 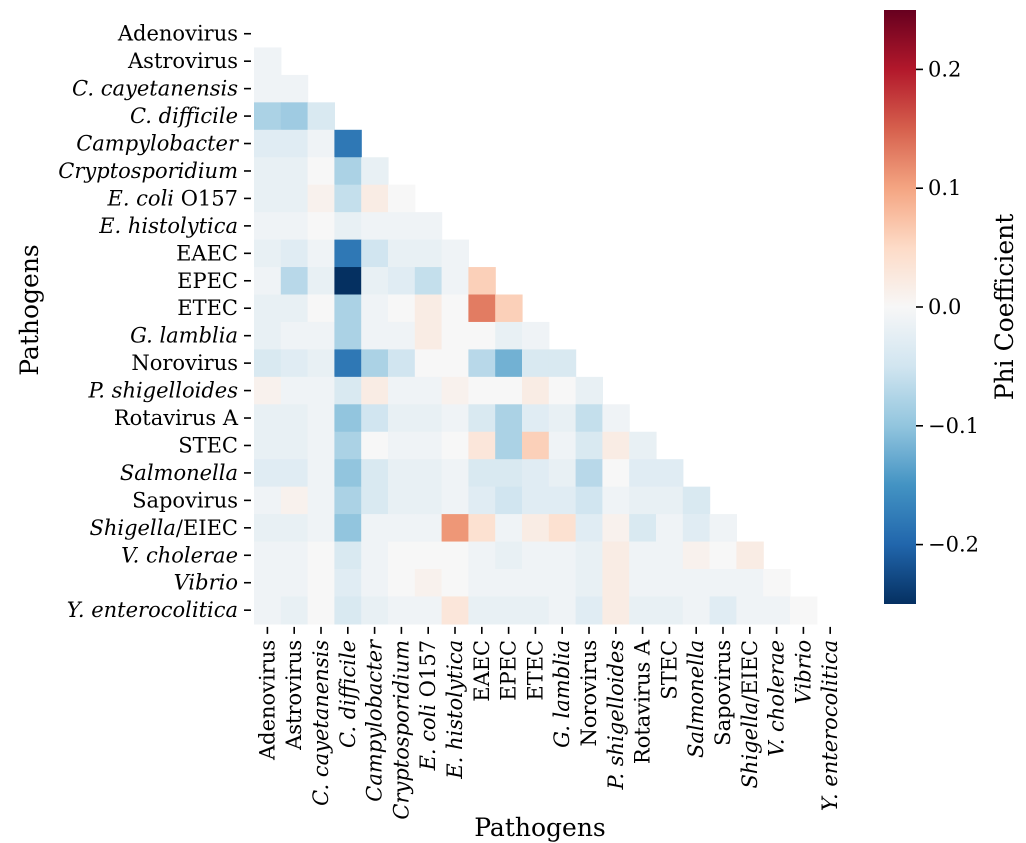 What do you see at coordinates (375, 720) in the screenshot?
I see `x-tick-label: Campylobacter` at bounding box center [375, 720].